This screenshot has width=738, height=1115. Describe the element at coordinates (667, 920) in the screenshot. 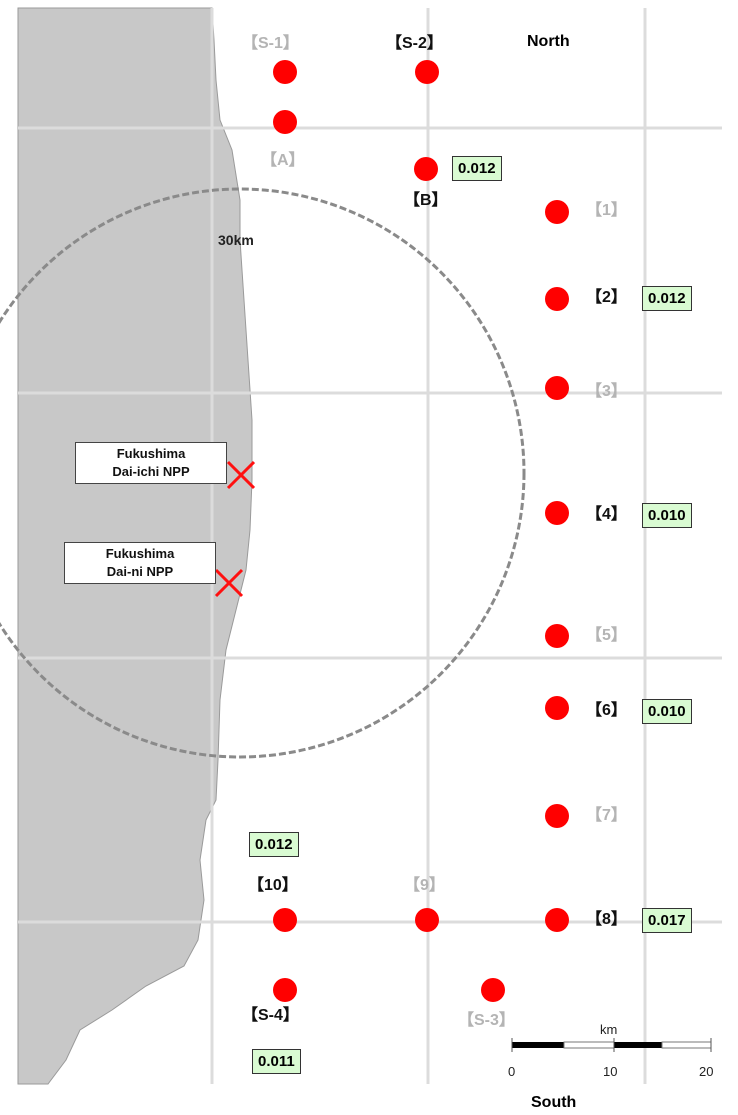

I see `value-box-8: 0.017` at that location.